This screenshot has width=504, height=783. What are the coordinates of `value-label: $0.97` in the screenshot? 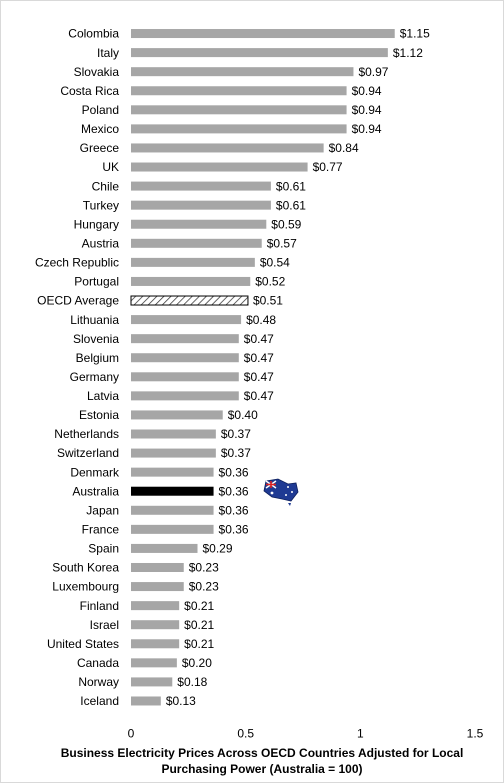 It's located at (373, 72).